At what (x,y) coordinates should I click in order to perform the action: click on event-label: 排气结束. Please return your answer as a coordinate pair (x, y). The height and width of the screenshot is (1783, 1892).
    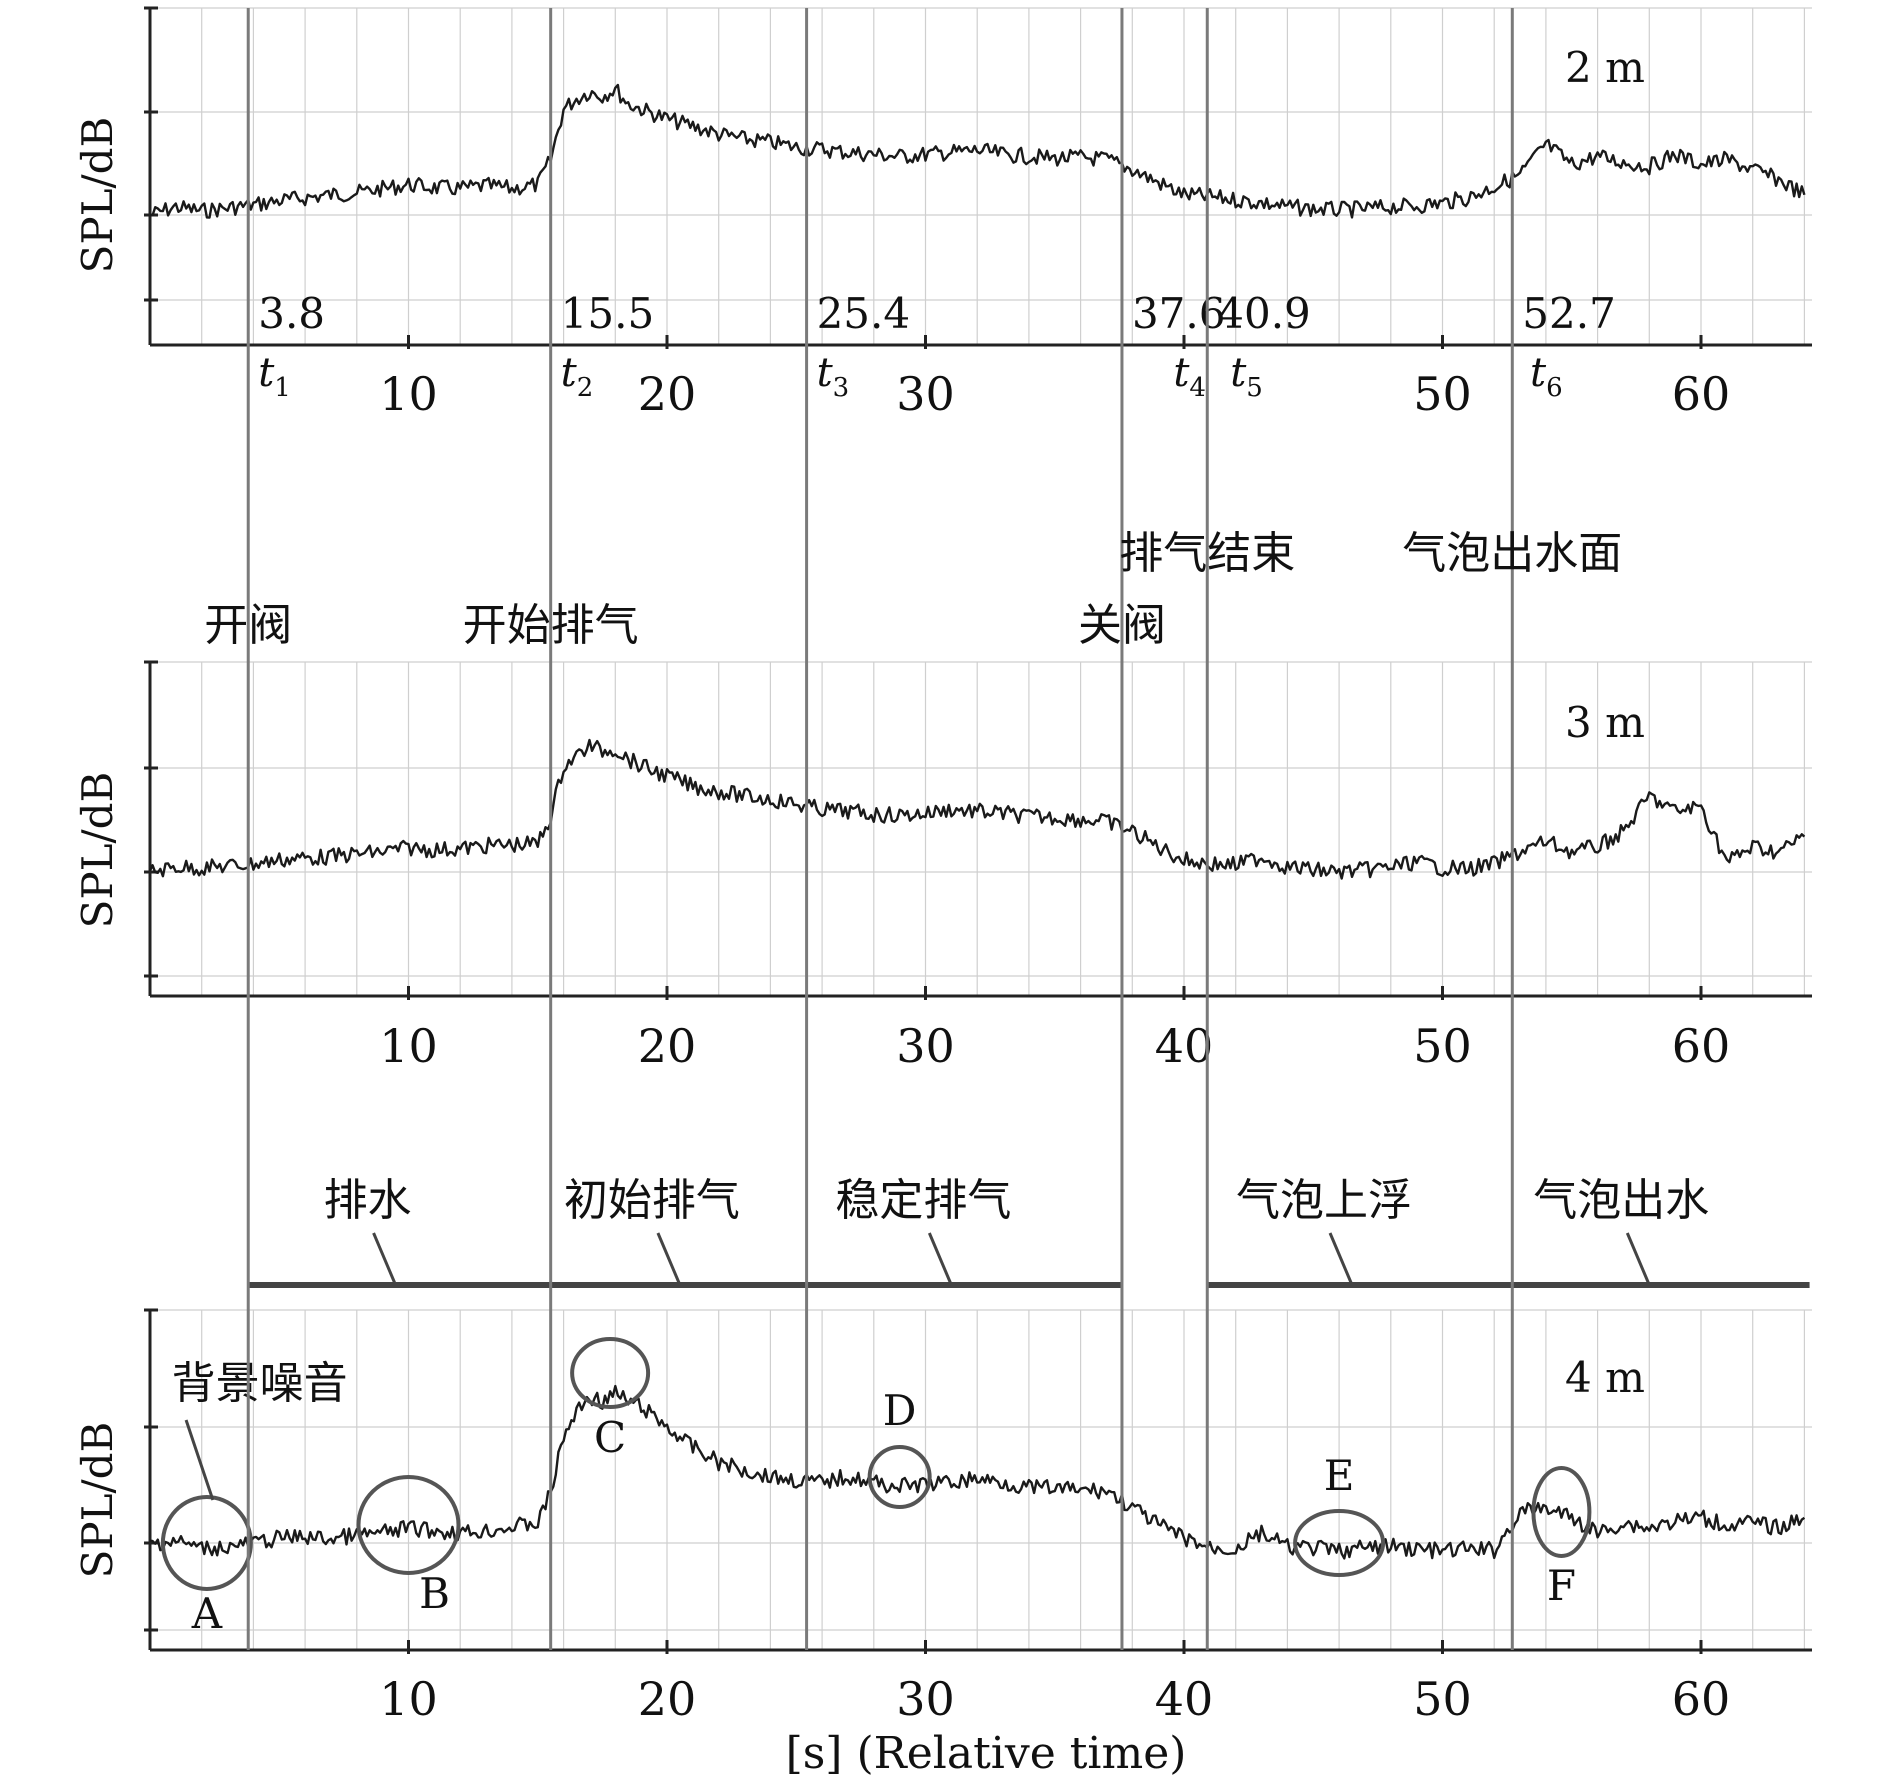
    Looking at the image, I should click on (1207, 553).